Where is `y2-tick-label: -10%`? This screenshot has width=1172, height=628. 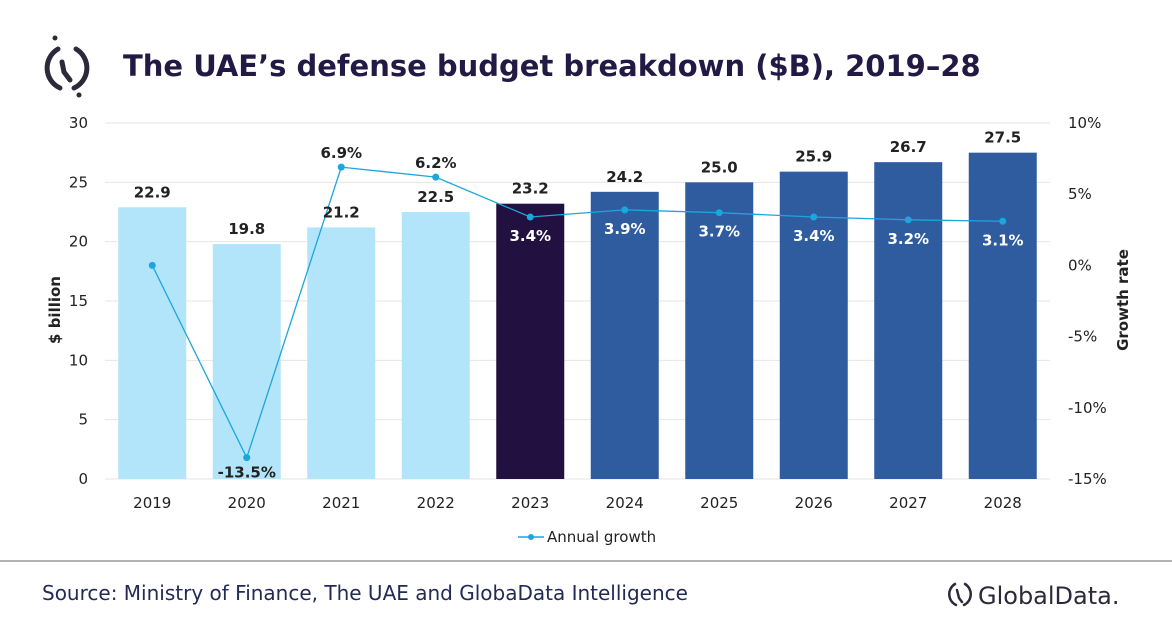
y2-tick-label: -10% is located at coordinates (1087, 408).